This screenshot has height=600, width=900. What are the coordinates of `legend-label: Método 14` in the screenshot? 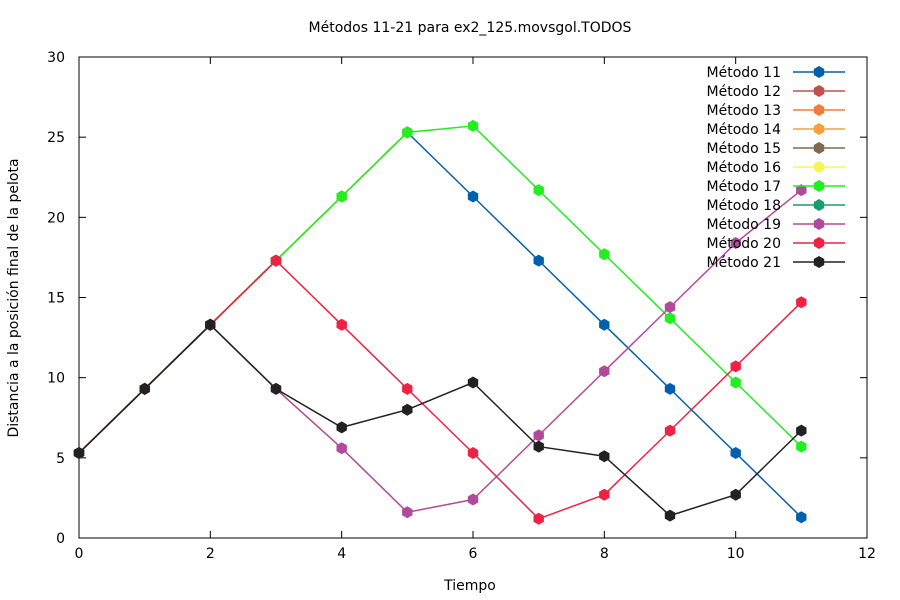 It's located at (744, 130).